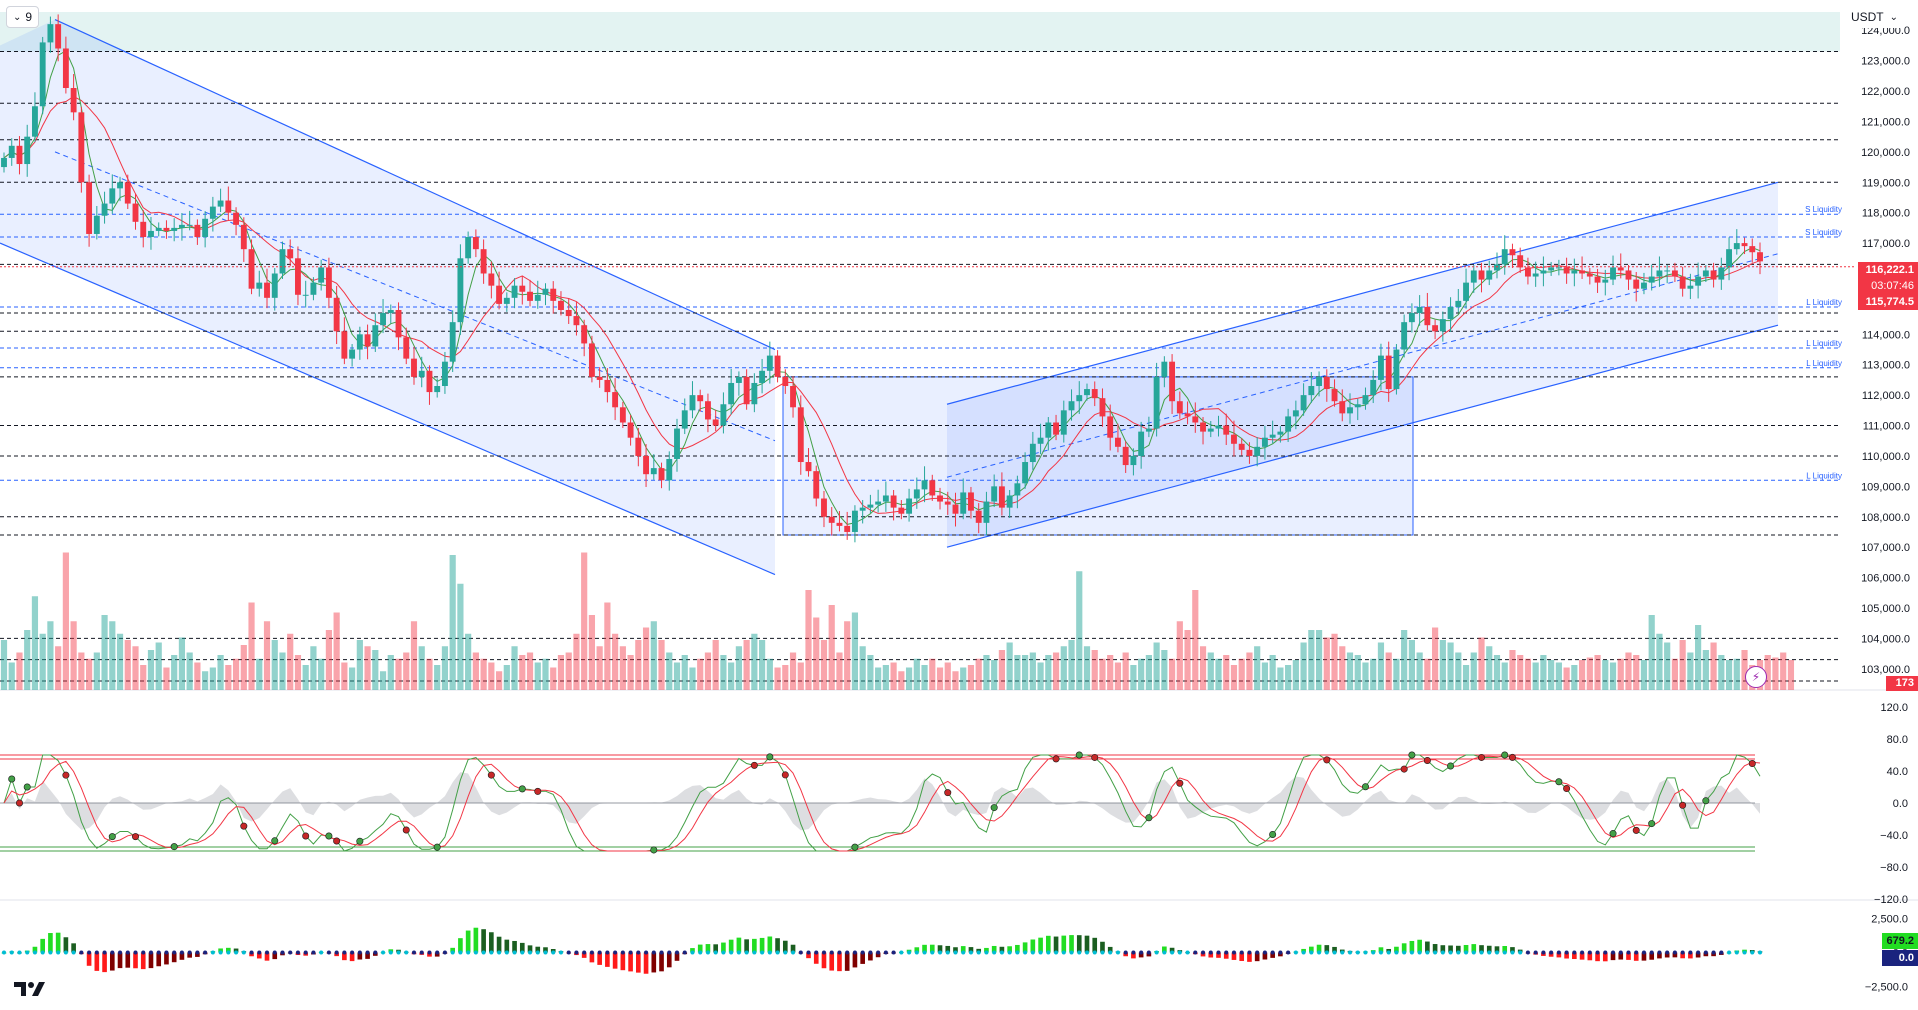 The height and width of the screenshot is (1010, 1918). I want to click on price-tick-label: 119,000.0, so click(1886, 183).